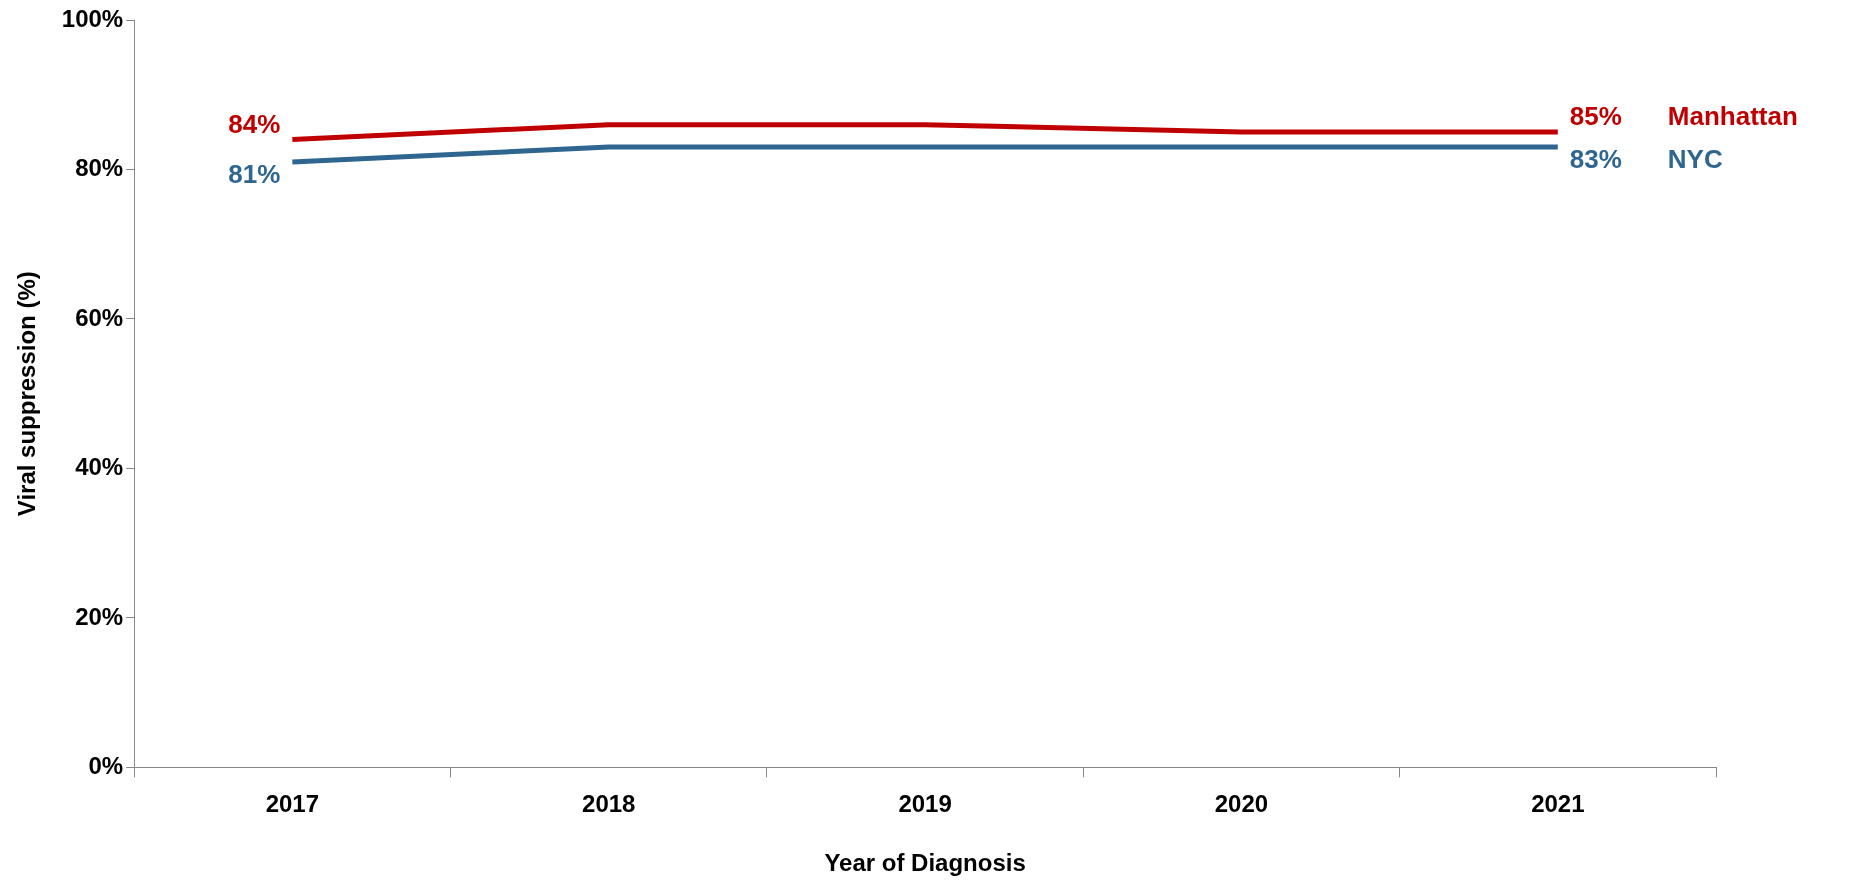 The height and width of the screenshot is (887, 1874). What do you see at coordinates (292, 804) in the screenshot?
I see `x-tick-label: 2017` at bounding box center [292, 804].